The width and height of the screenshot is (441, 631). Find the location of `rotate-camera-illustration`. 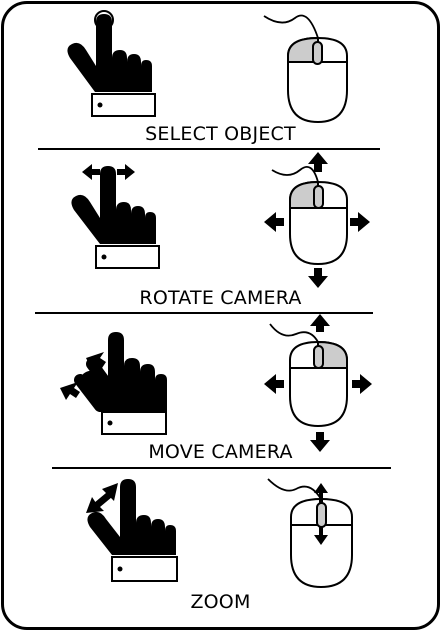

rotate-camera-illustration is located at coordinates (220, 220).